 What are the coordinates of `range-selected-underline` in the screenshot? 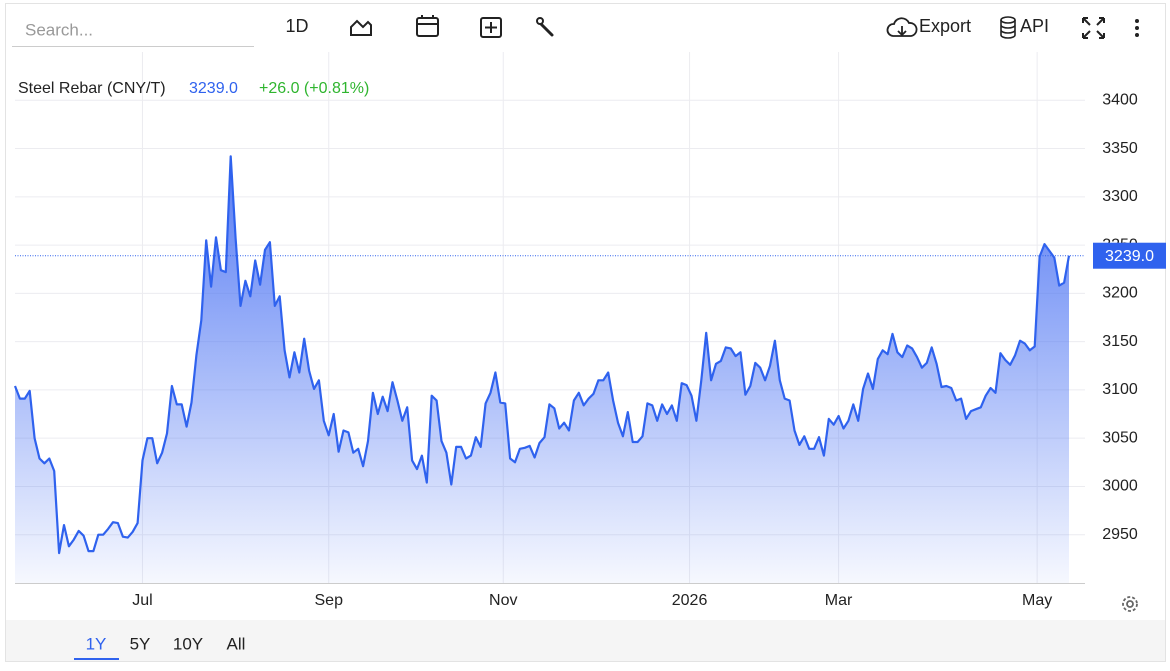 It's located at (96, 659).